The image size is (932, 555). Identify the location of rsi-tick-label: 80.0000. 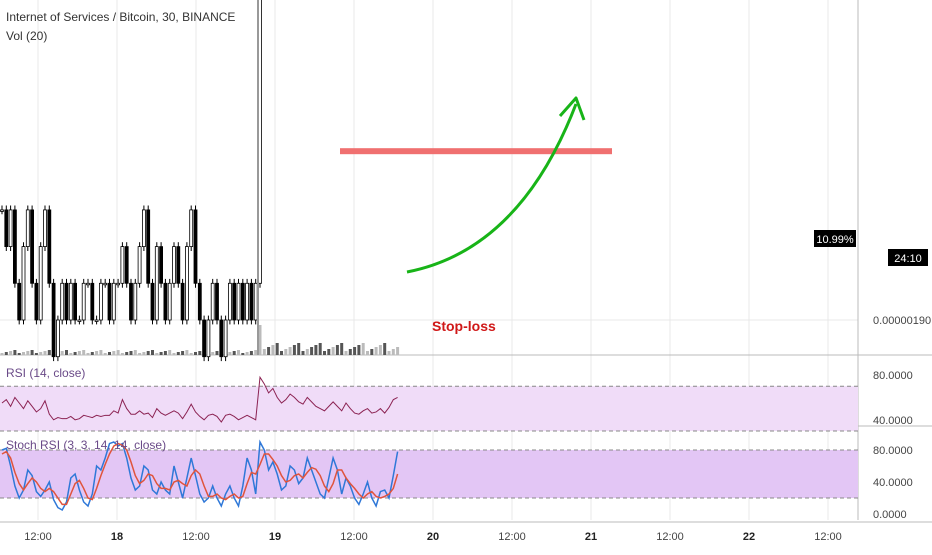
(893, 376).